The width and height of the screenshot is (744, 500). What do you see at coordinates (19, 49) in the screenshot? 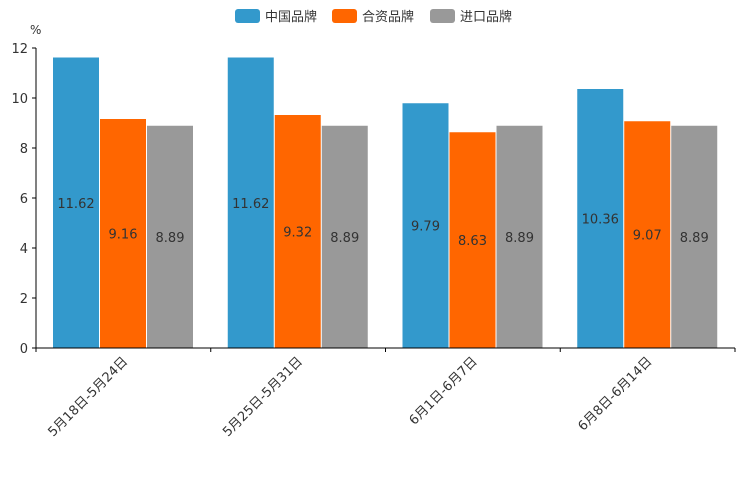
I see `y-tick-label: 12` at bounding box center [19, 49].